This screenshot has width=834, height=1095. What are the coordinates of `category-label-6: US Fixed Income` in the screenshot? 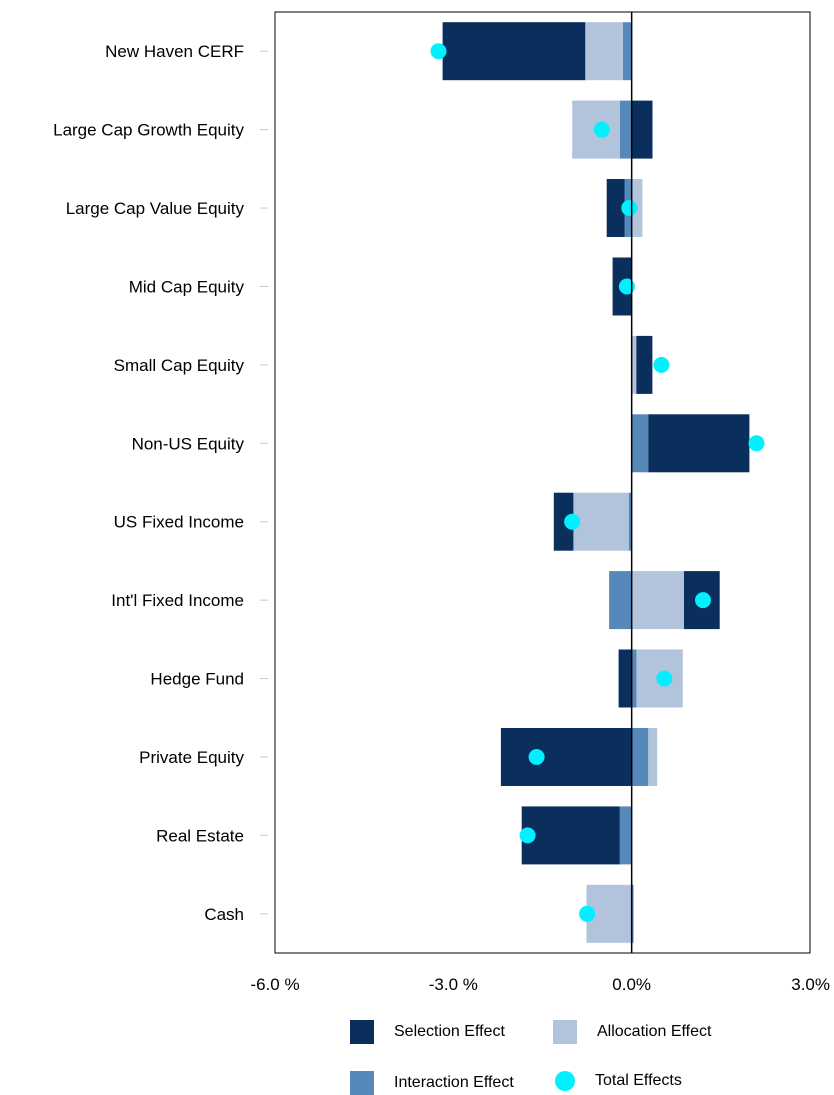 It's located at (179, 522).